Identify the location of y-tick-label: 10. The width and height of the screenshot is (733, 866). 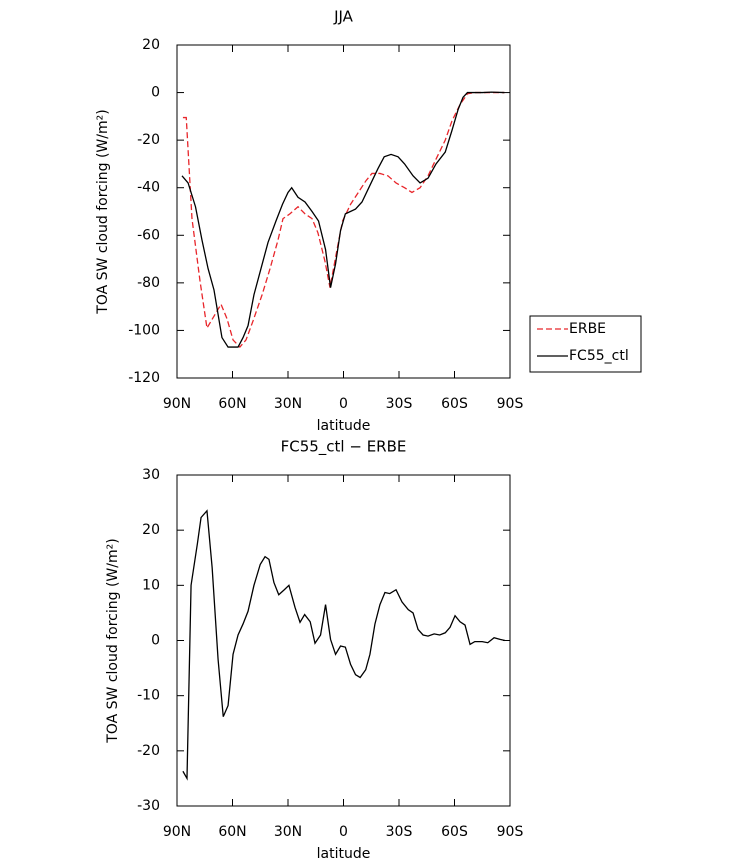
(151, 585).